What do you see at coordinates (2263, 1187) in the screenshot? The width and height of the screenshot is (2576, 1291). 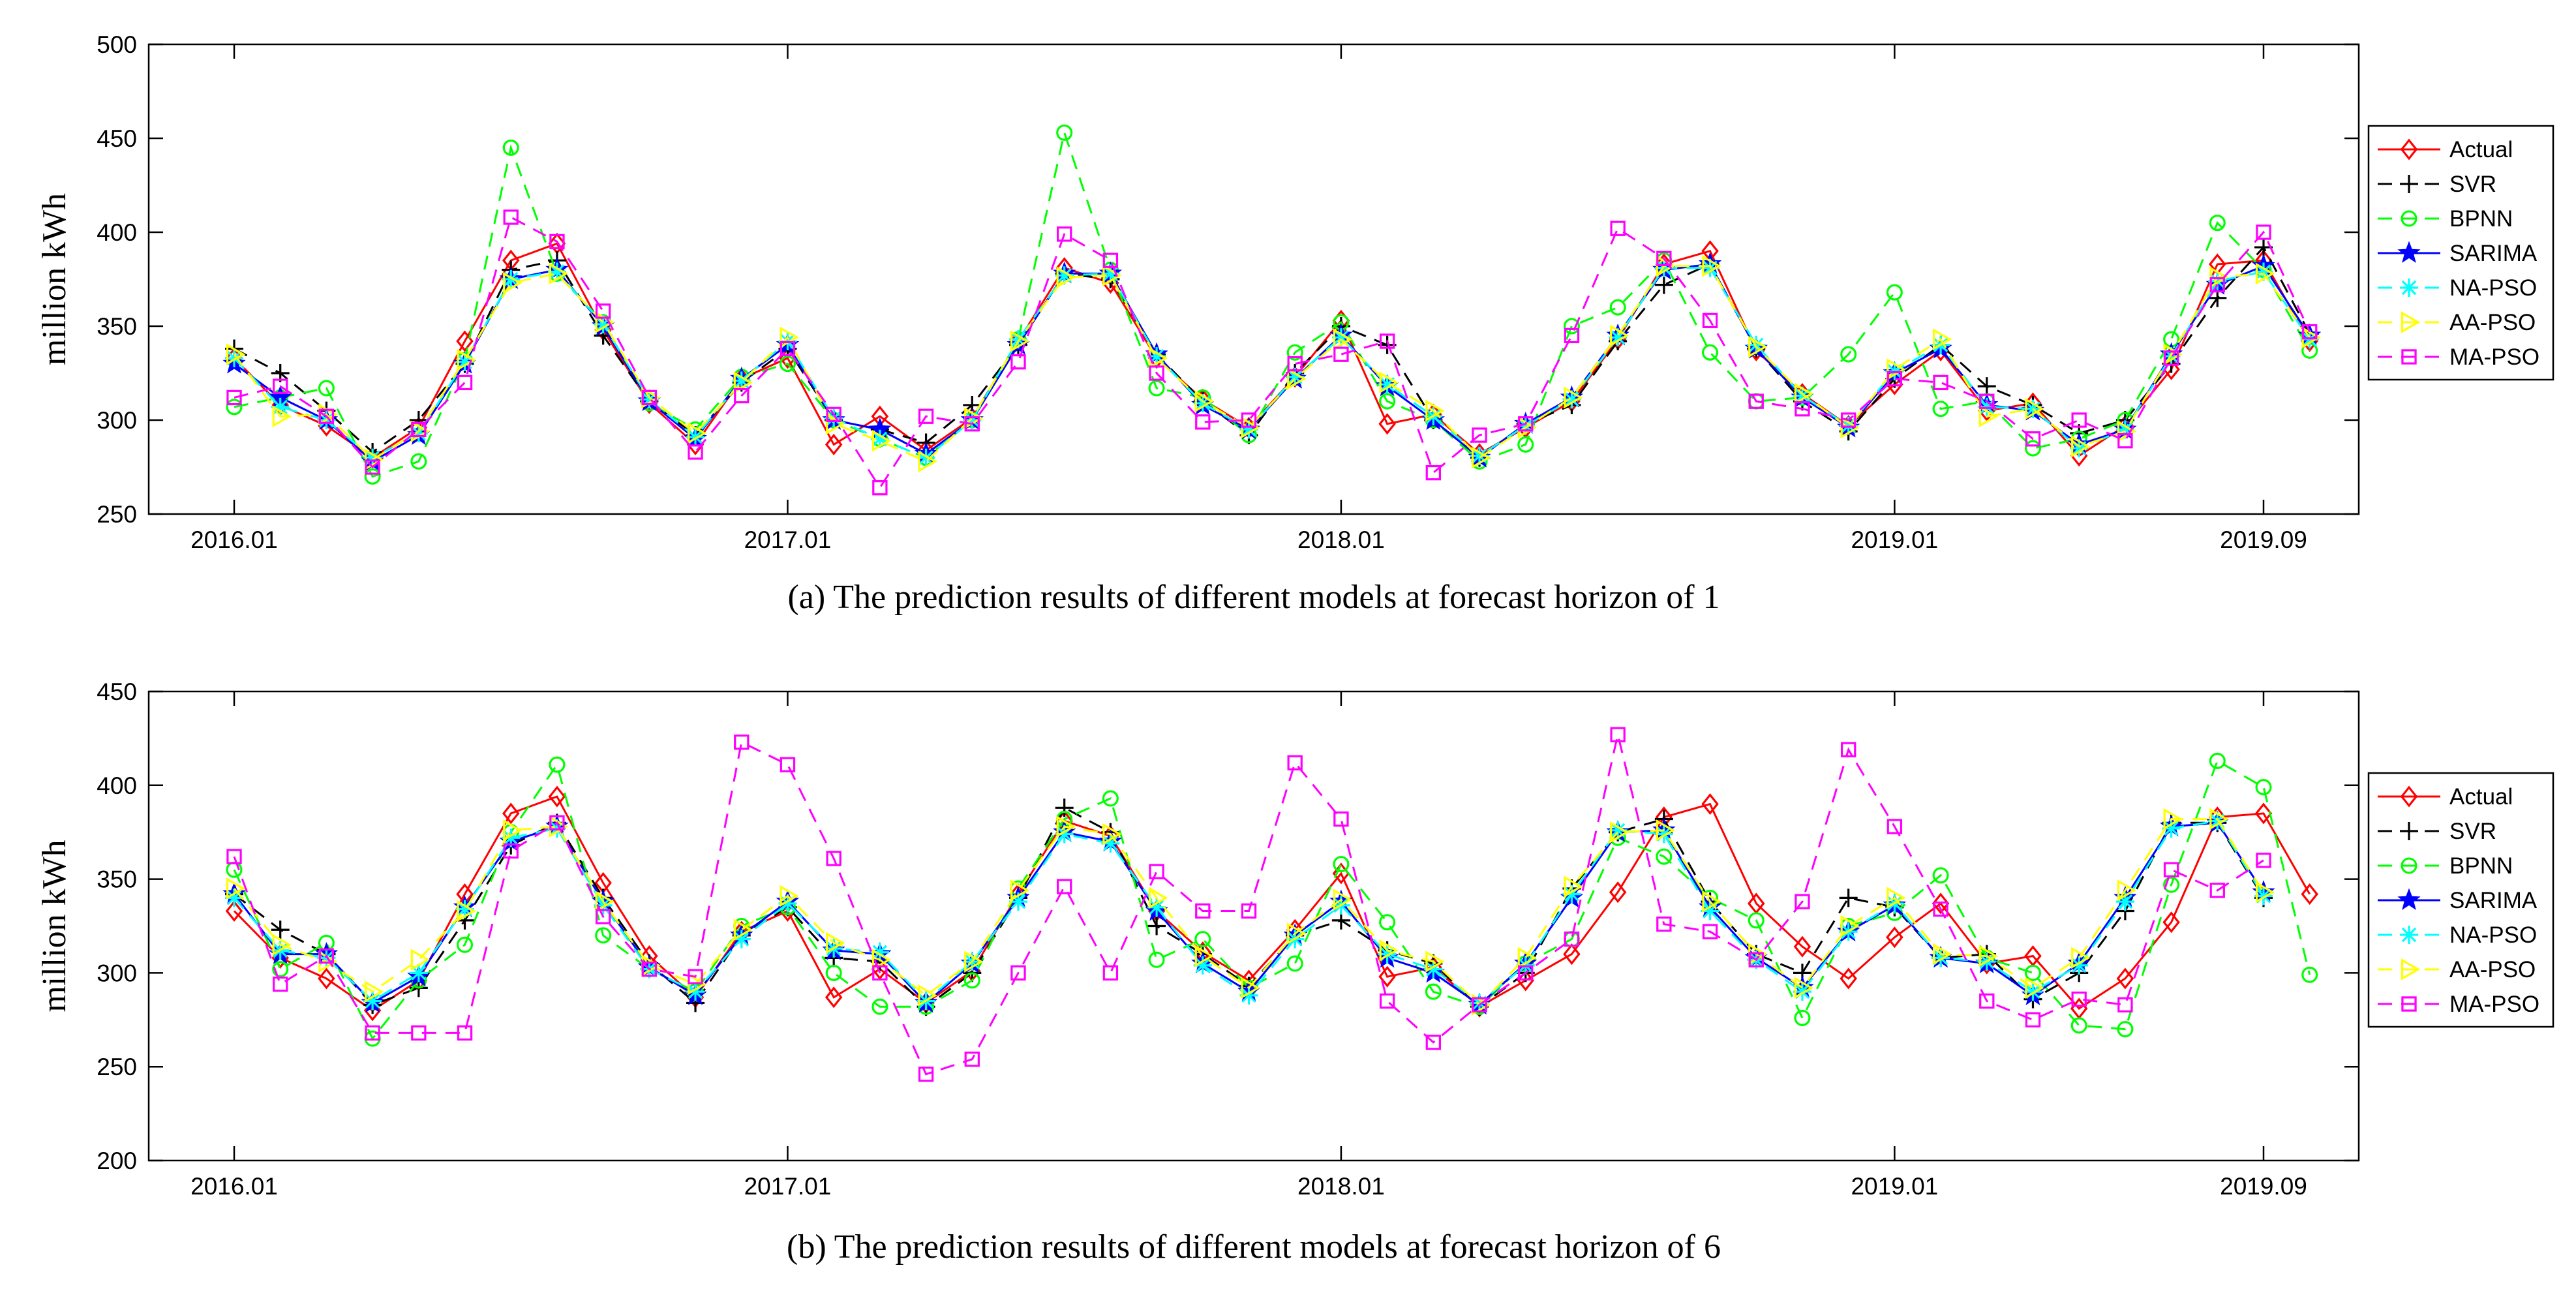 I see `x-tick-label: 2019.09` at bounding box center [2263, 1187].